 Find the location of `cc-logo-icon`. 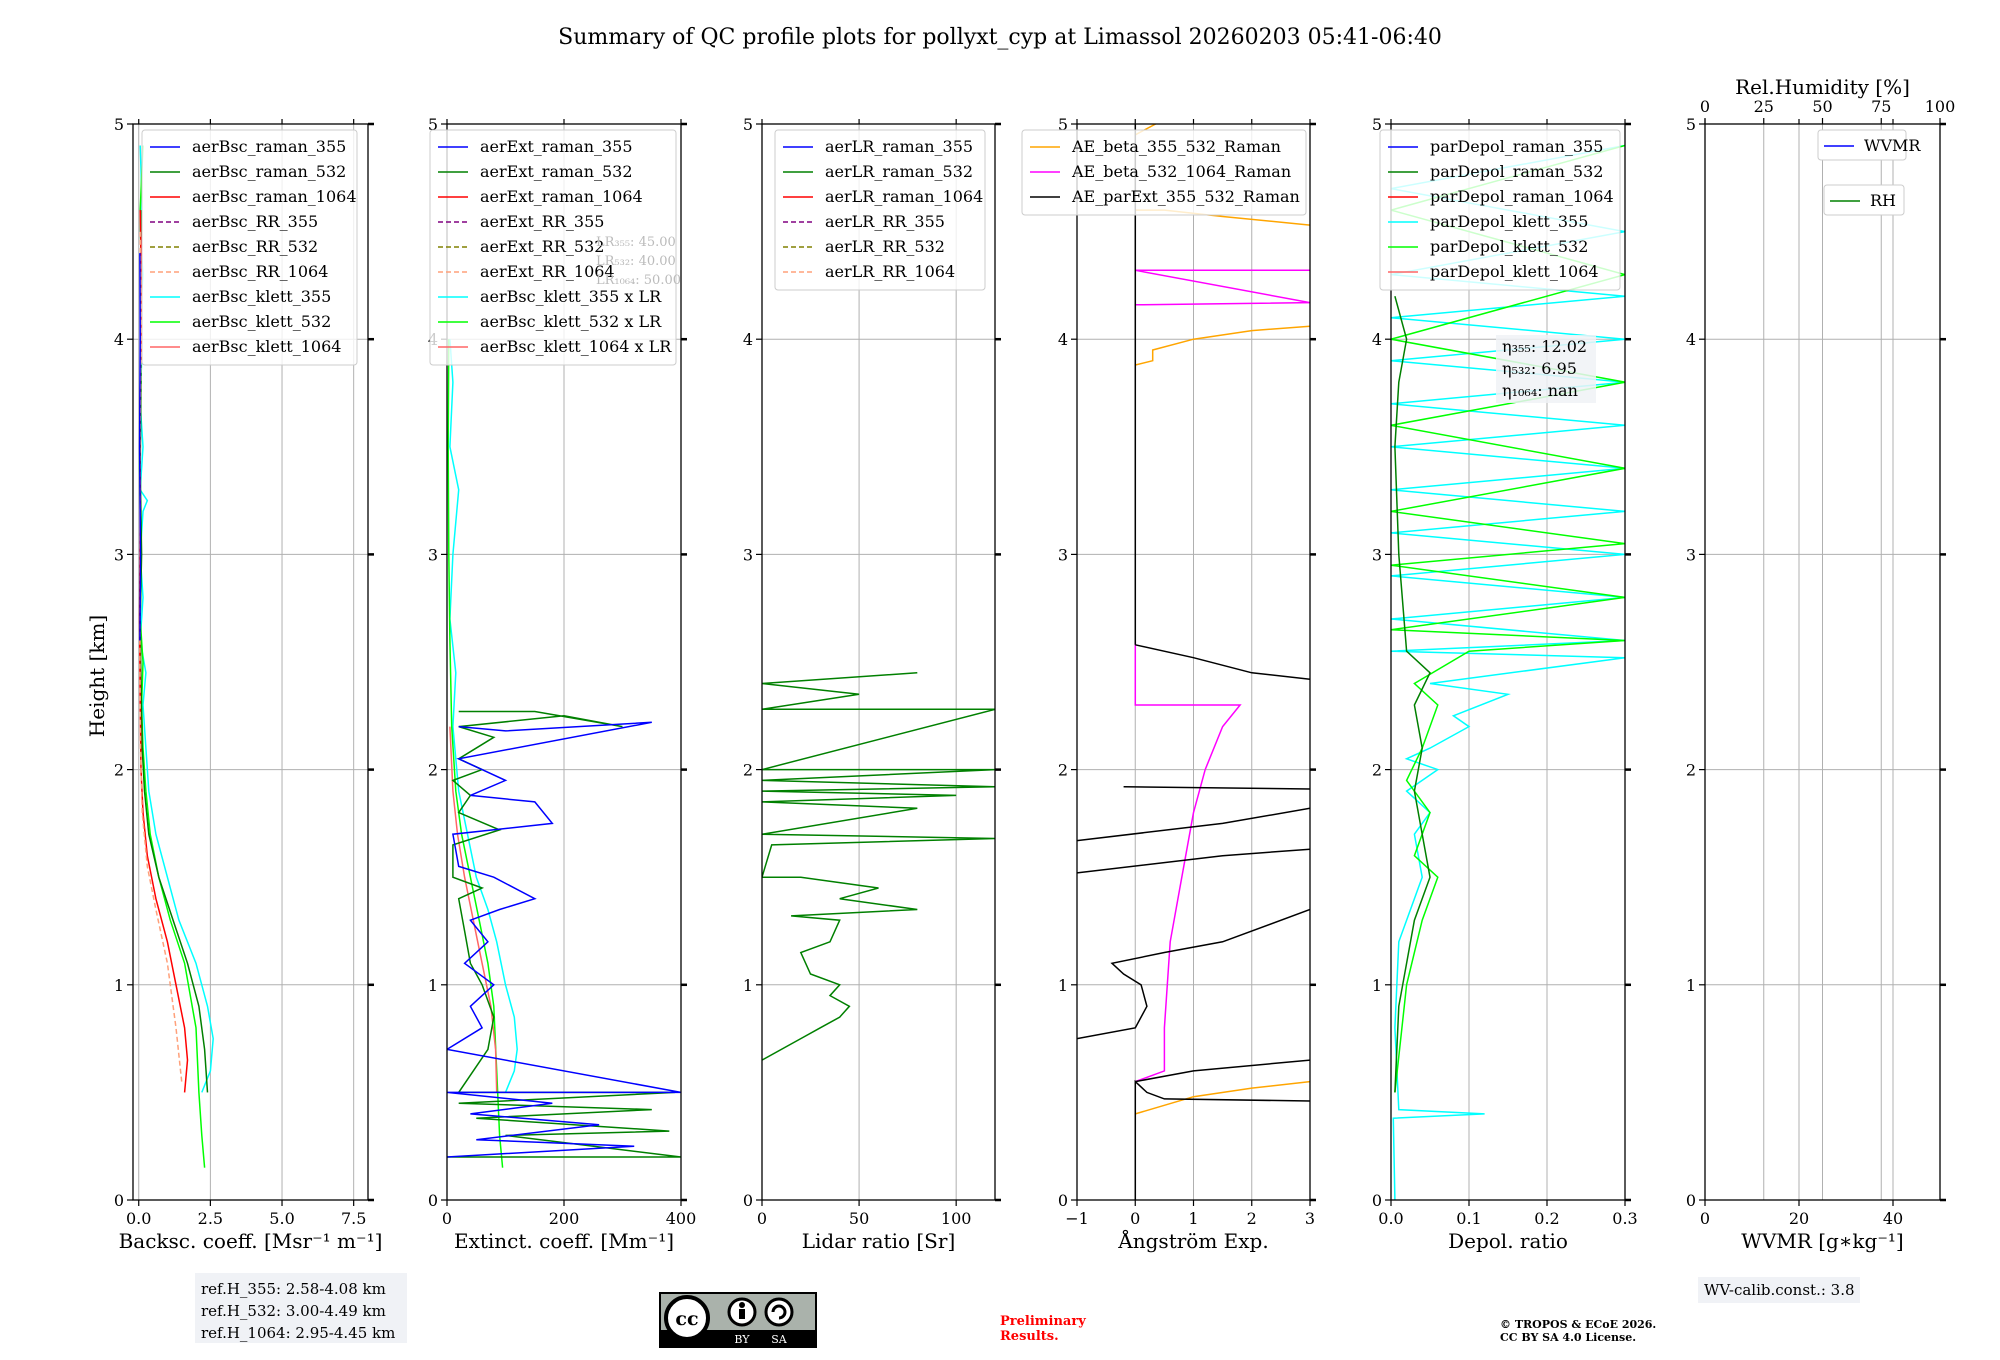

cc-logo-icon is located at coordinates (687, 1318).